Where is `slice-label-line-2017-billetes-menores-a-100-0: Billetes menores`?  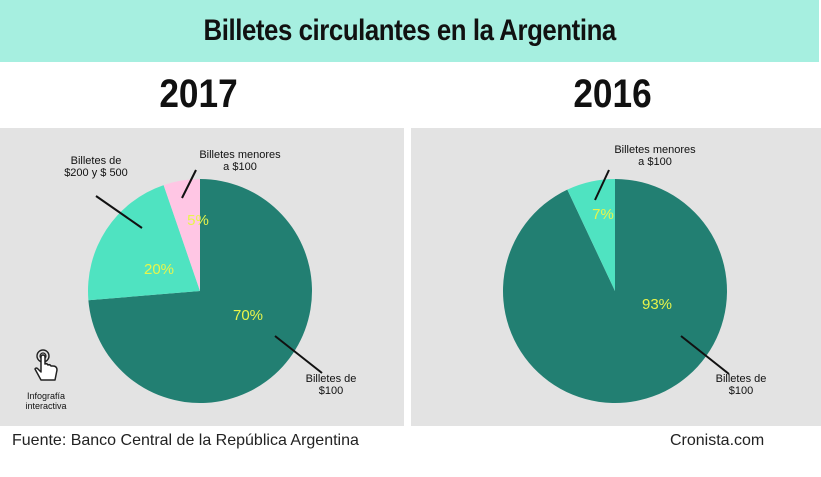 slice-label-line-2017-billetes-menores-a-100-0: Billetes menores is located at coordinates (240, 155).